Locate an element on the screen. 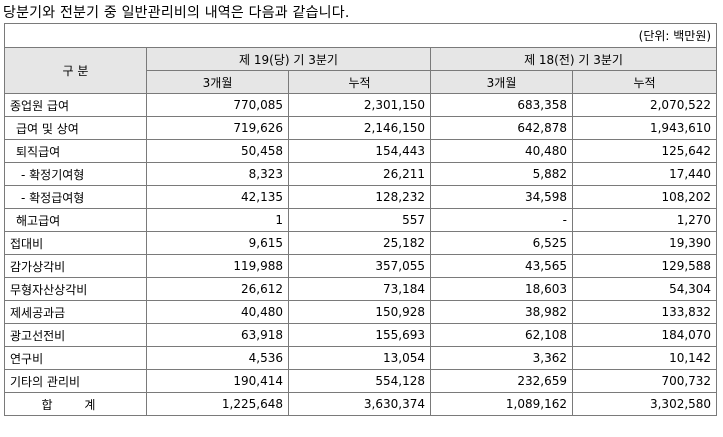 The width and height of the screenshot is (723, 437). row-label: 연구비 is located at coordinates (75, 358).